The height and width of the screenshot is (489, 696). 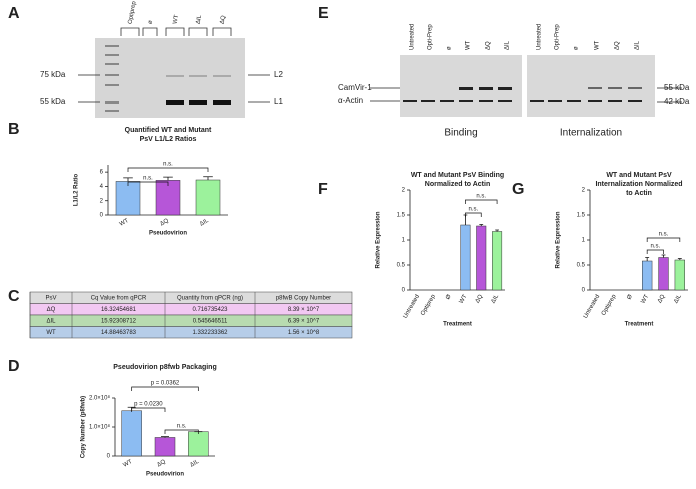 I want to click on y-tick-label: 1.5, so click(x=581, y=216).